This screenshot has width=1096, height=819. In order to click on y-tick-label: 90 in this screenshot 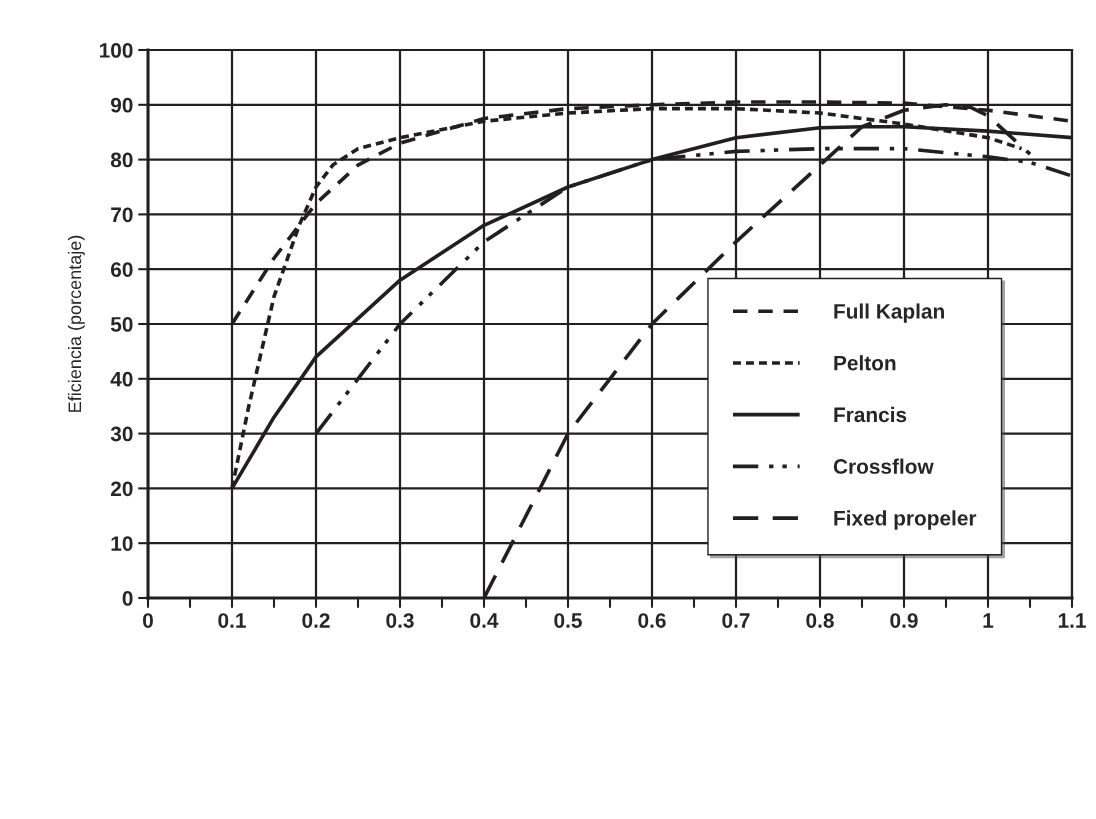, I will do `click(121, 105)`.